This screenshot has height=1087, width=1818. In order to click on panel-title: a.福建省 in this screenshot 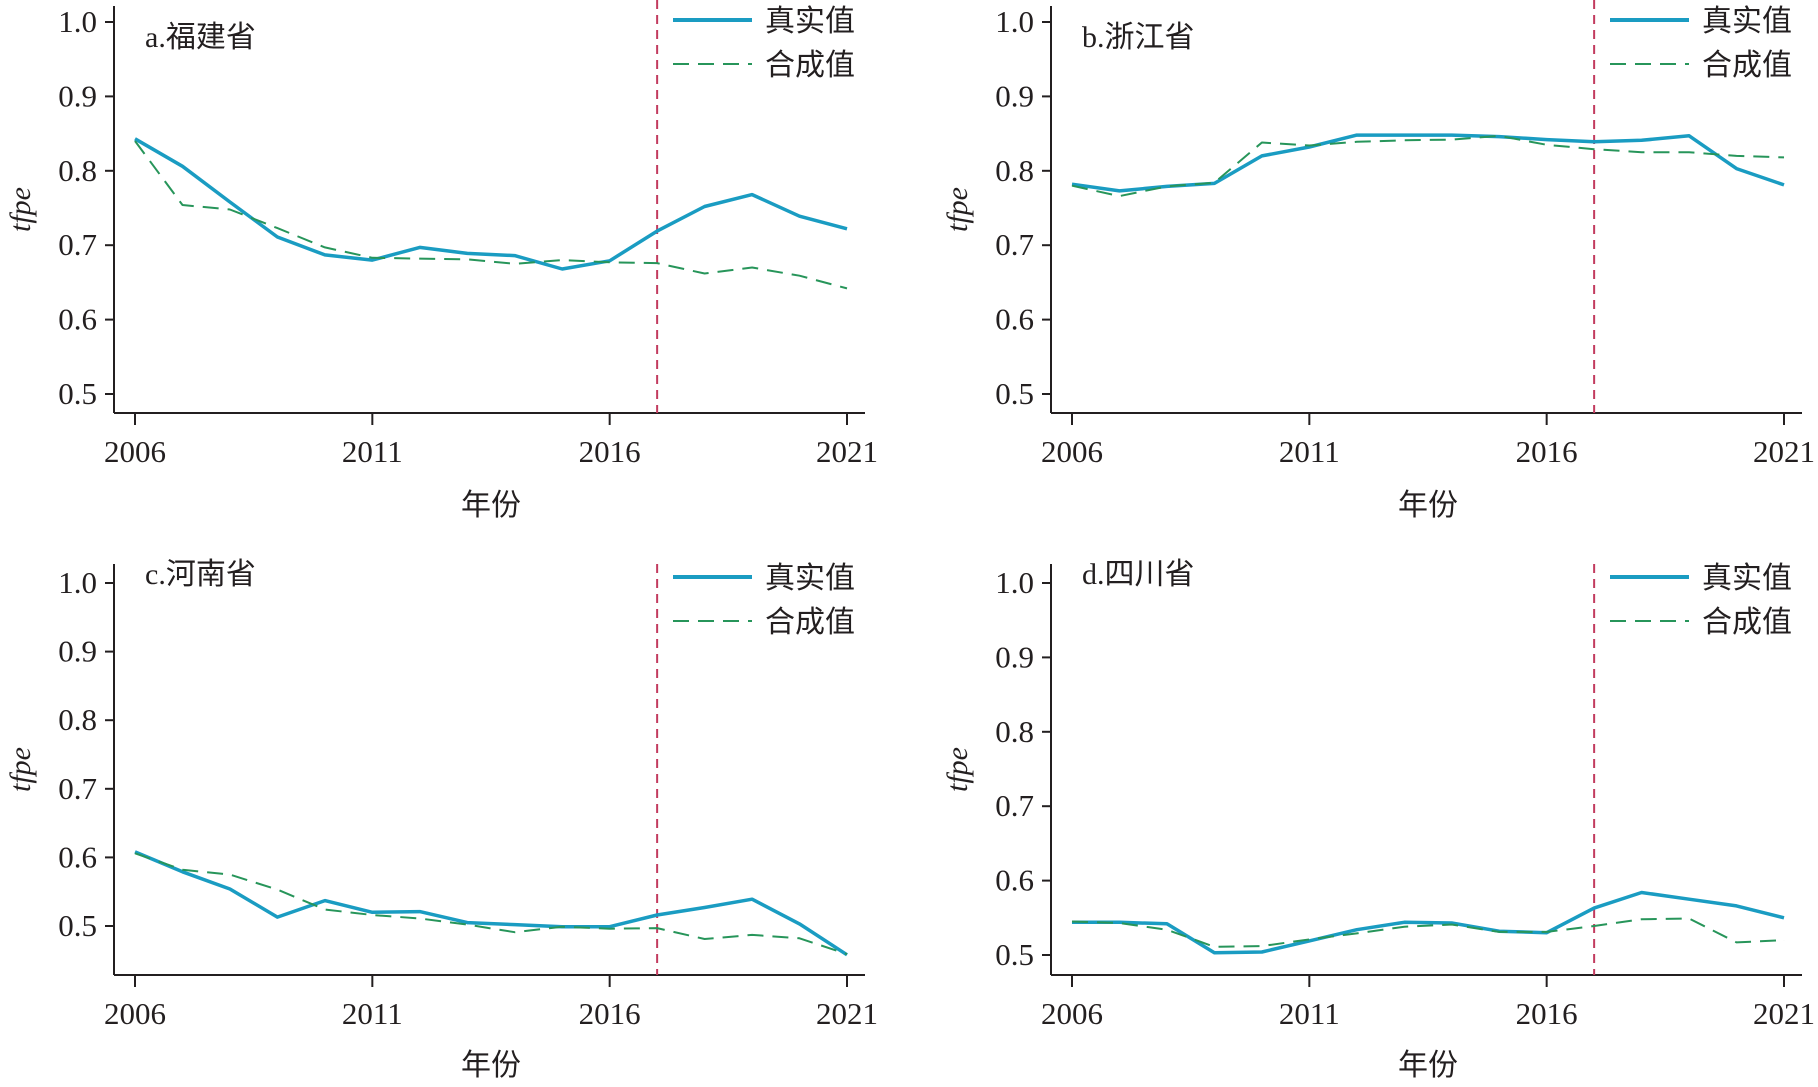, I will do `click(200, 37)`.